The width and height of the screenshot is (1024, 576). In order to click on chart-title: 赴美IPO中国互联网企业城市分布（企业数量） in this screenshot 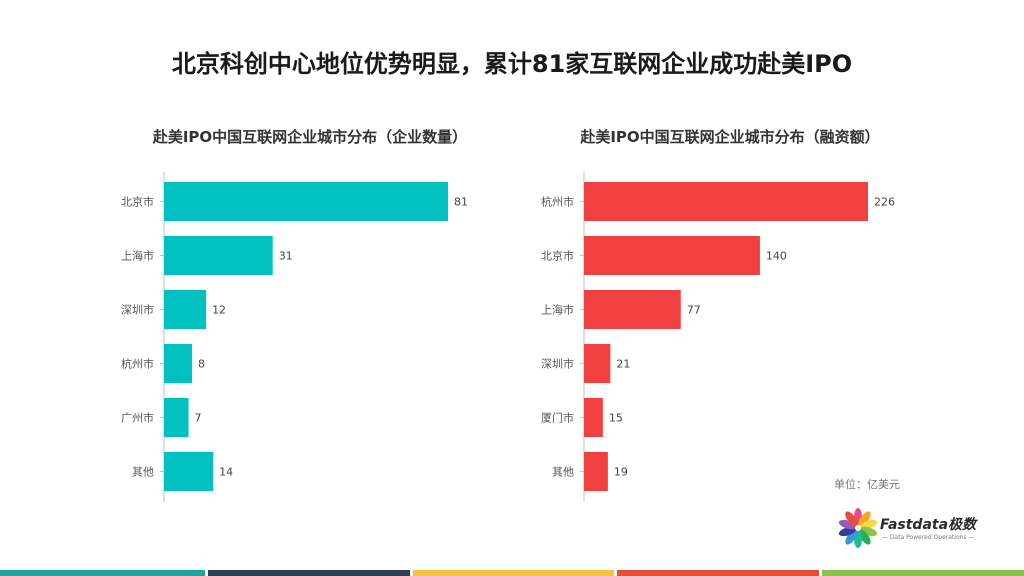, I will do `click(310, 137)`.